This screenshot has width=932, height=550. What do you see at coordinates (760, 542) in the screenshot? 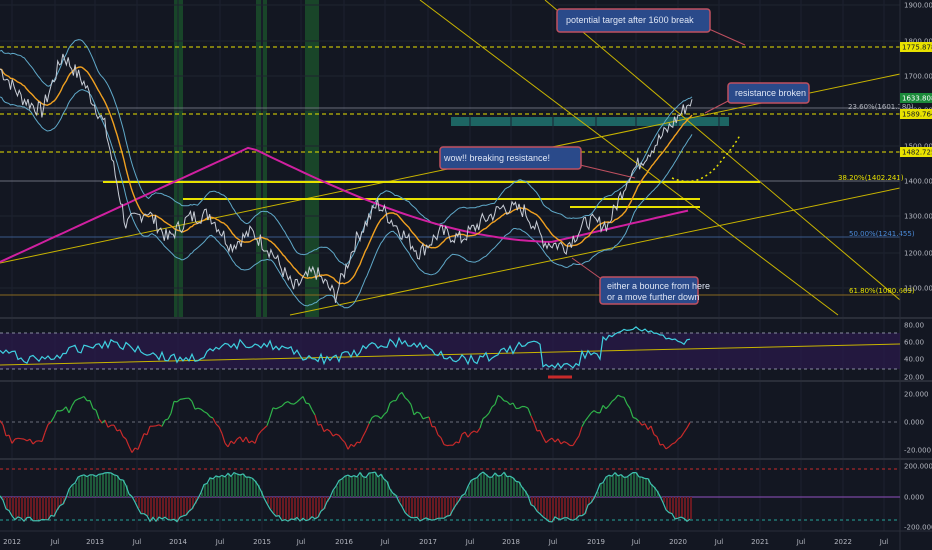
I see `time-tick-label: 2021` at bounding box center [760, 542].